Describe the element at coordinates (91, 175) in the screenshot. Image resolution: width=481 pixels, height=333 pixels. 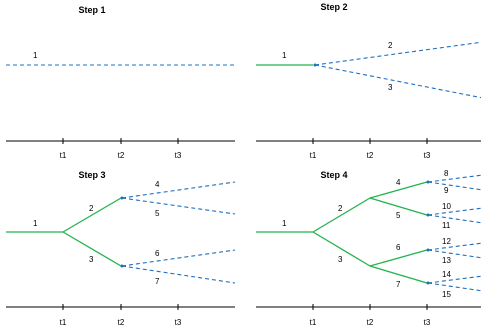
I see `panel-title: Step 3` at that location.